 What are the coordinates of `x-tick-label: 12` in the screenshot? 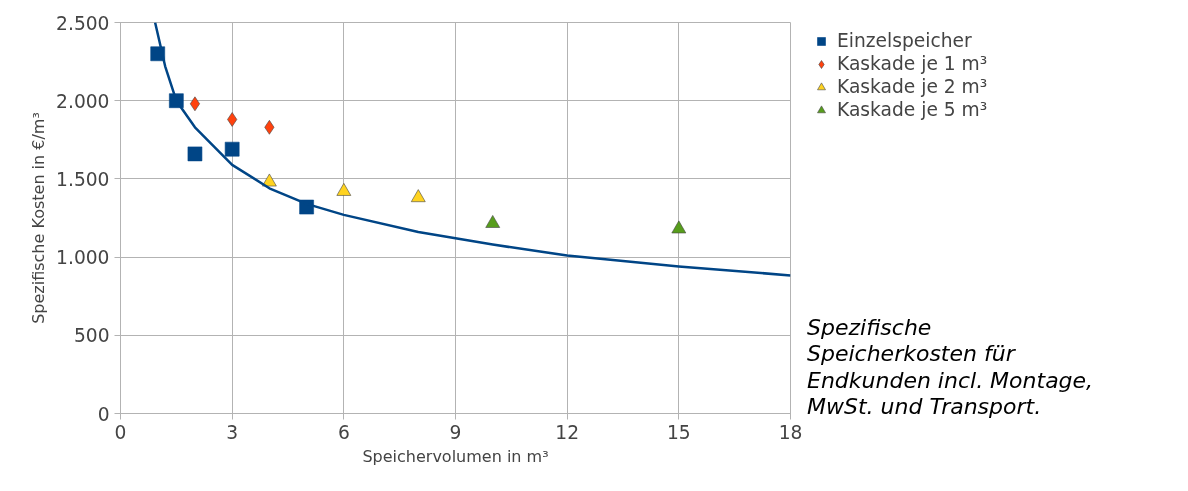 It's located at (567, 432).